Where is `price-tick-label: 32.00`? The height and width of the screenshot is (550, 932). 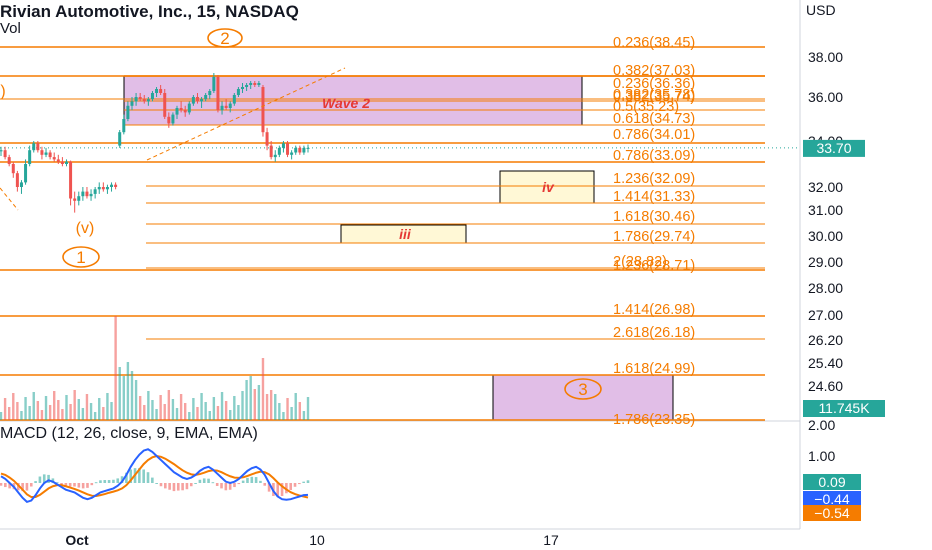
price-tick-label: 32.00 is located at coordinates (825, 187).